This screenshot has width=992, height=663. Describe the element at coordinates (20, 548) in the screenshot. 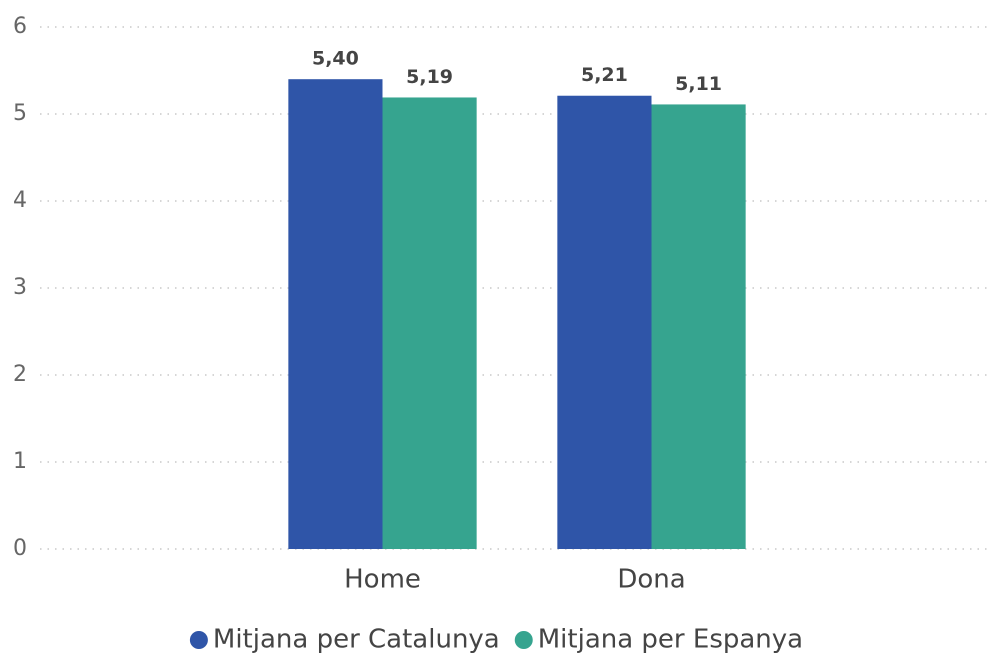

I see `y-tick-label: 0` at that location.